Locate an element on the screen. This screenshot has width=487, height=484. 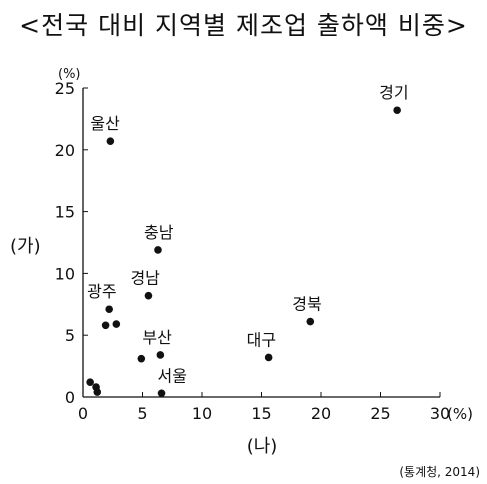
y-tick-label: 10 is located at coordinates (65, 273).